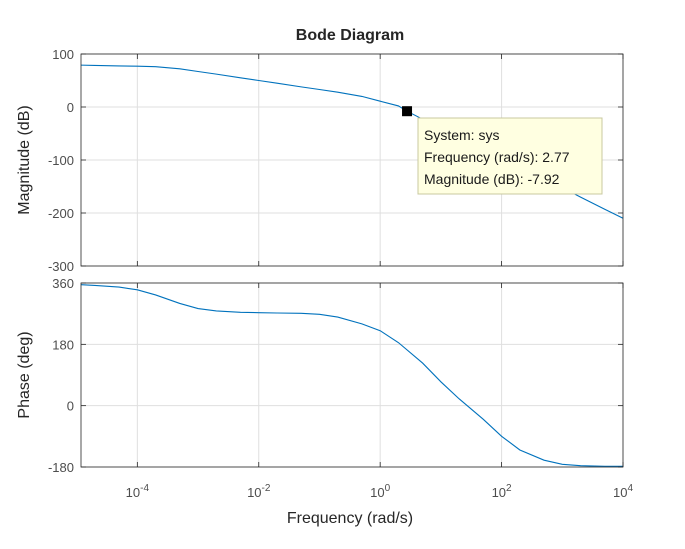 Image resolution: width=685 pixels, height=549 pixels. Describe the element at coordinates (502, 491) in the screenshot. I see `x-tick-label: 10²` at that location.